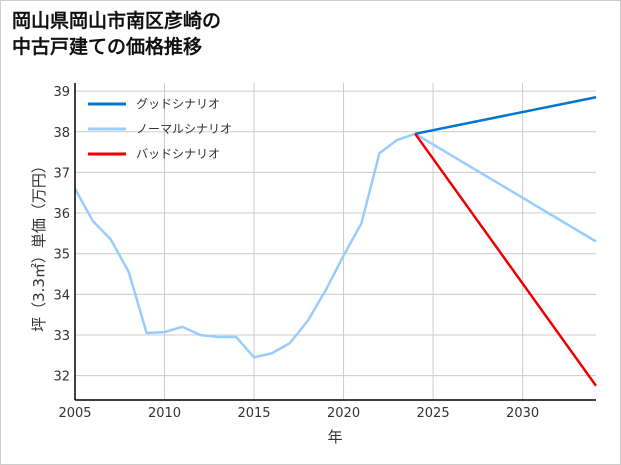  I want to click on y-axis-label: 坪（3.3㎡）単価（万円）, so click(39, 245).